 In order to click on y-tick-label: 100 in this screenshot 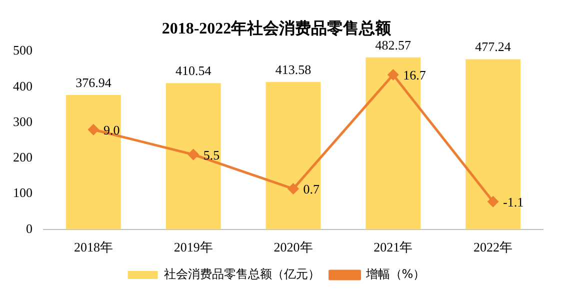, I will do `click(22, 192)`.